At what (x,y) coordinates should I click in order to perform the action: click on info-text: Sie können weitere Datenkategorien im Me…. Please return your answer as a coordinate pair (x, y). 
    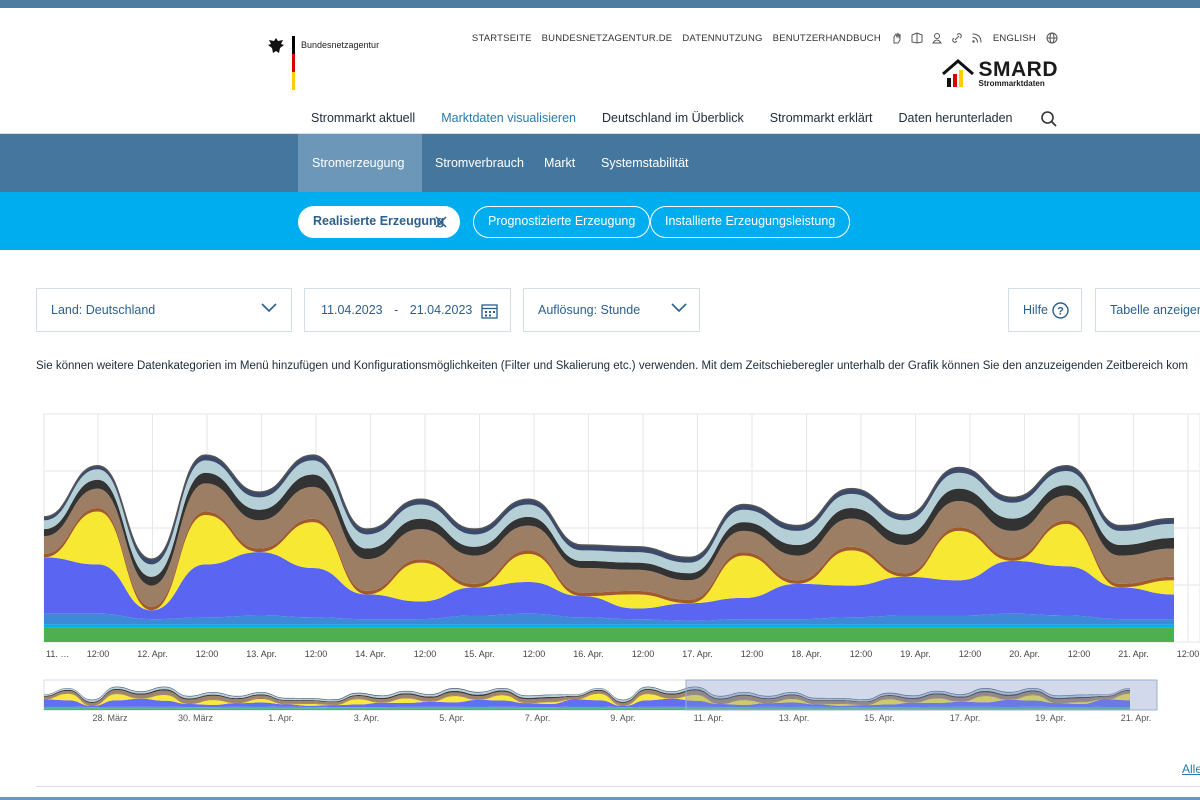
    Looking at the image, I should click on (612, 366).